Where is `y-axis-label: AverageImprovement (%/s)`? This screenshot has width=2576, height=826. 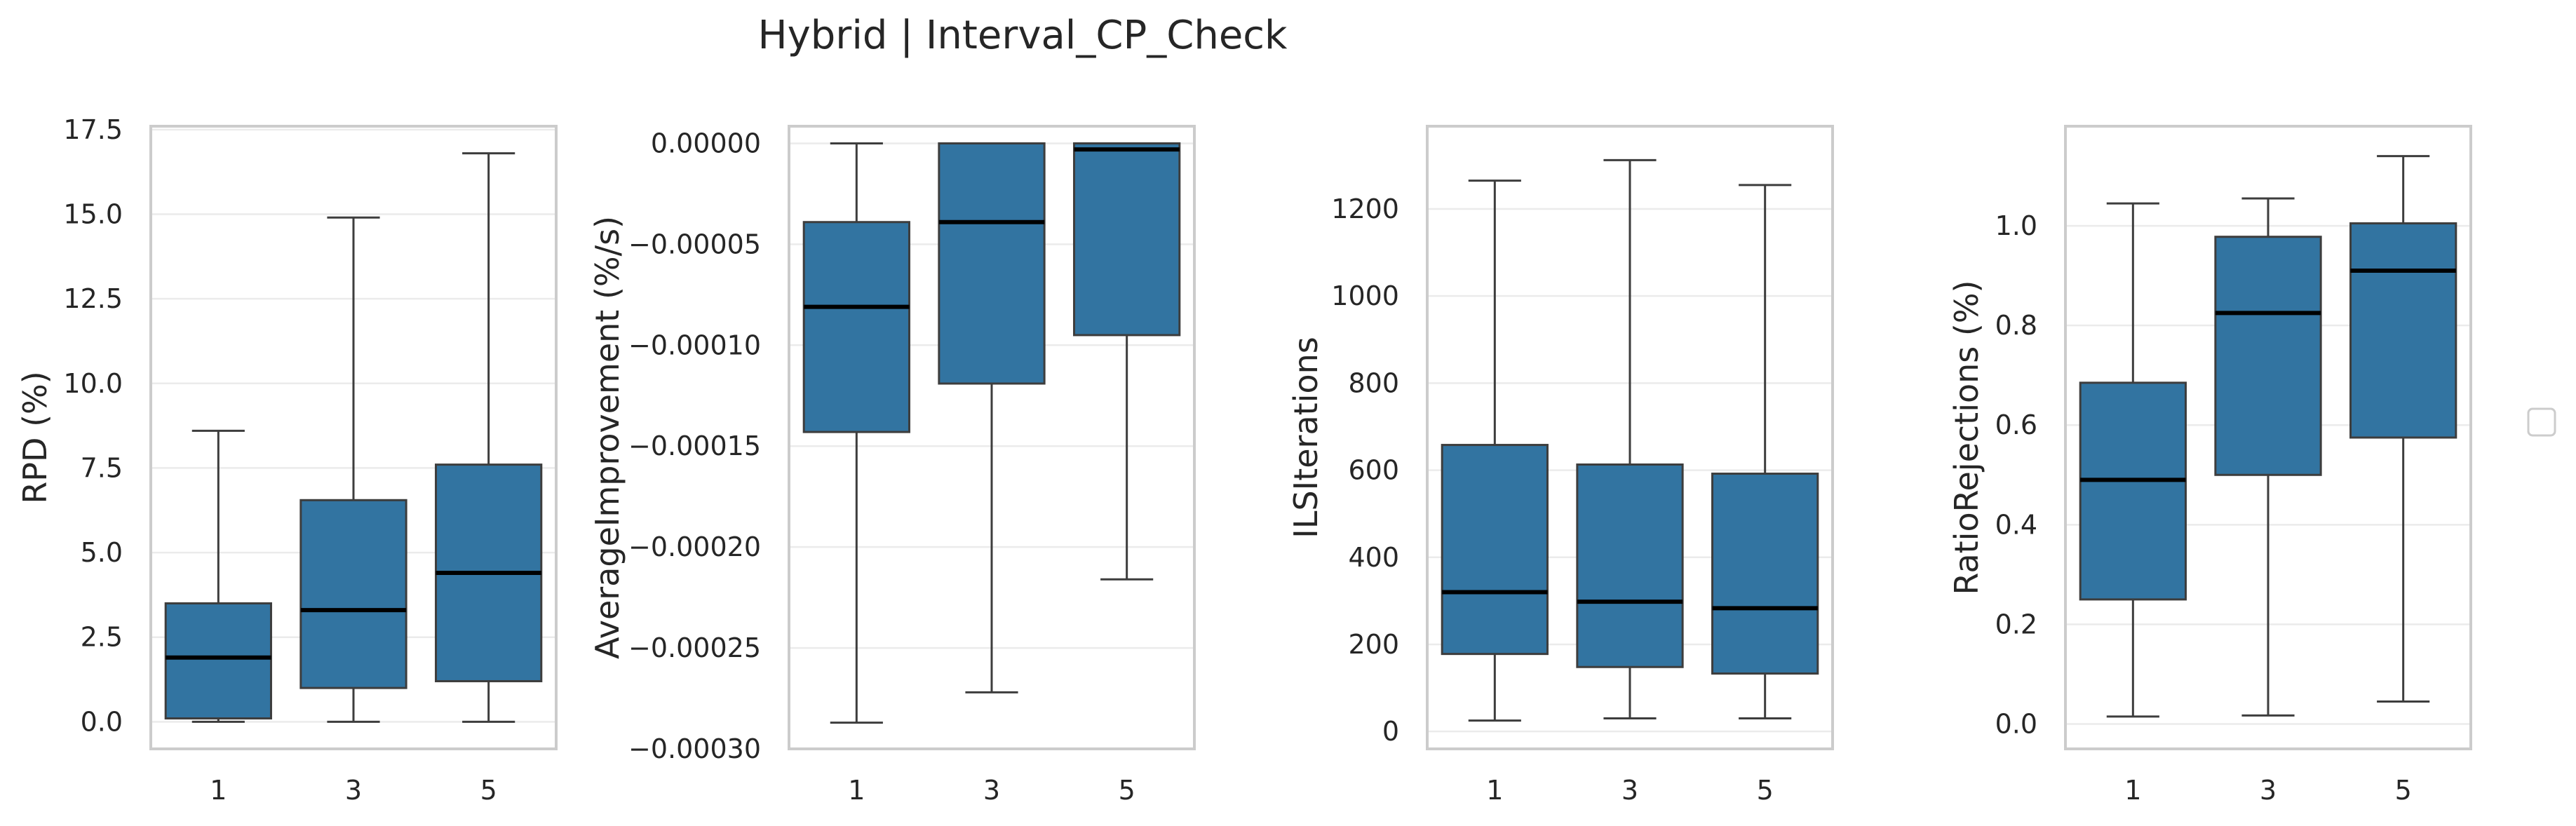 y-axis-label: AverageImprovement (%/s) is located at coordinates (607, 437).